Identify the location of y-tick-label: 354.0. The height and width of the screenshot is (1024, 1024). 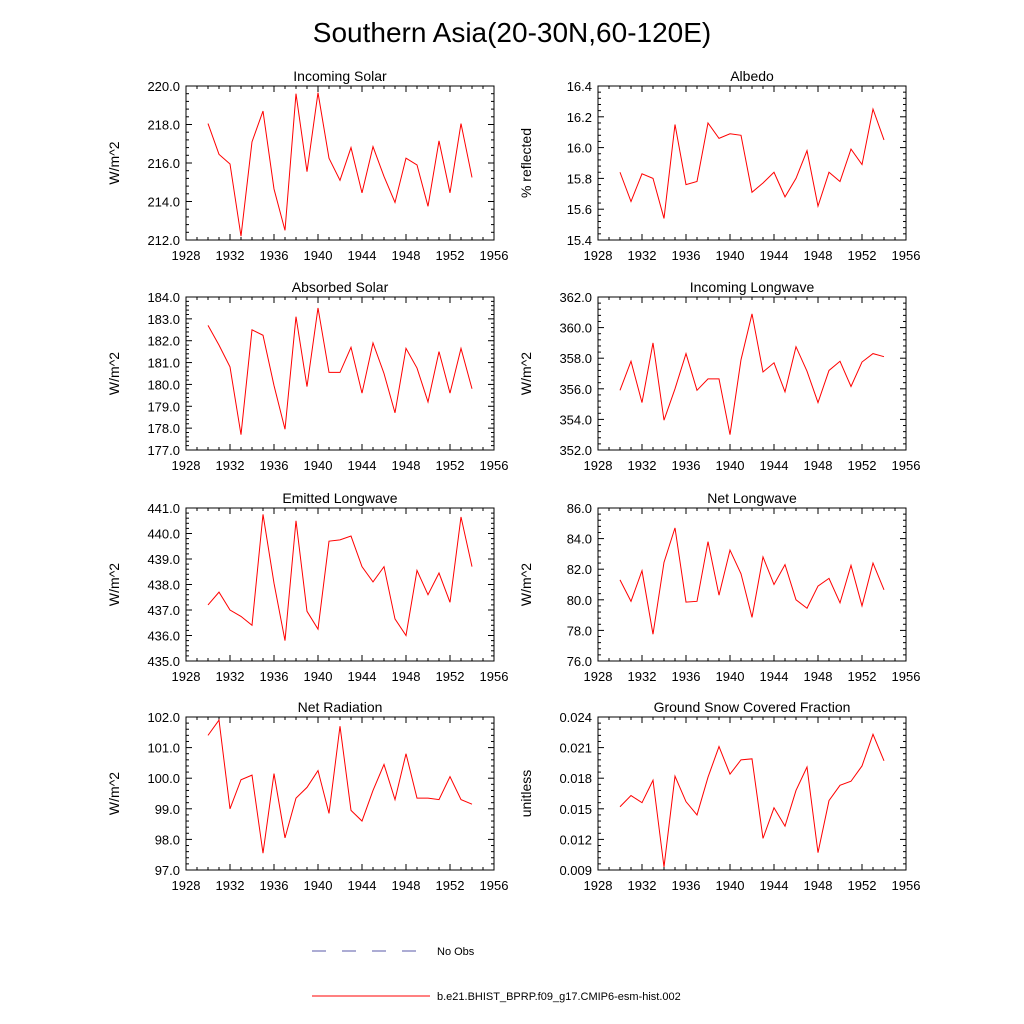
(575, 419).